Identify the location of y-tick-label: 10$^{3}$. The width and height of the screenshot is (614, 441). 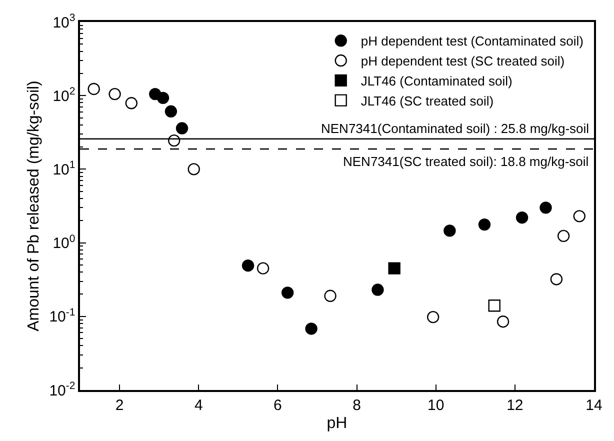
(64, 22).